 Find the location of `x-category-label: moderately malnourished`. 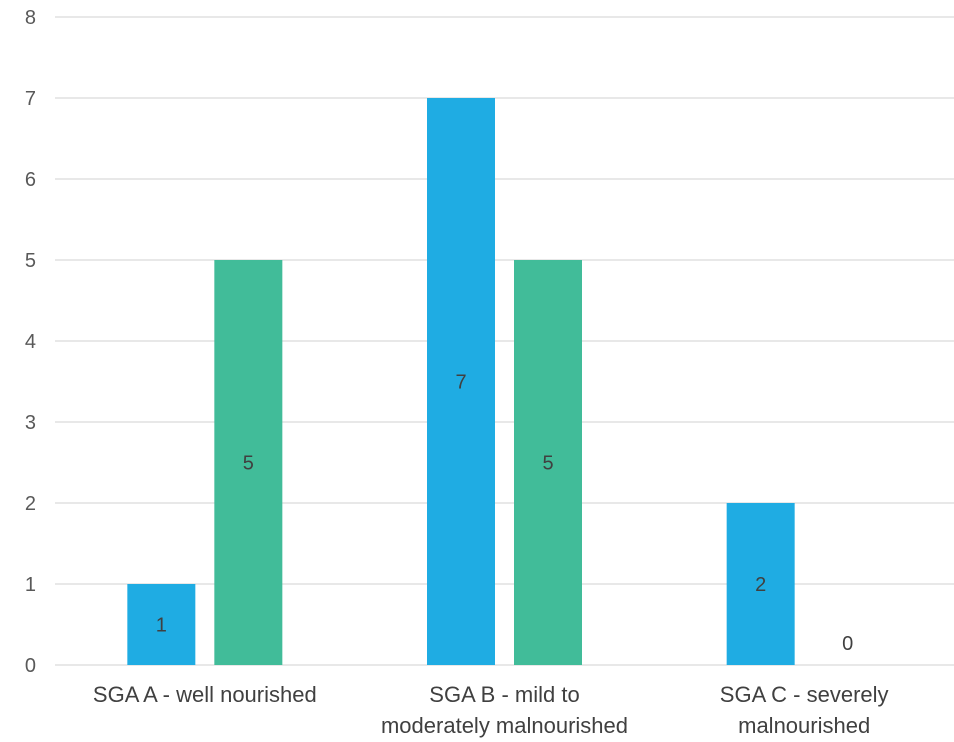

x-category-label: moderately malnourished is located at coordinates (504, 725).